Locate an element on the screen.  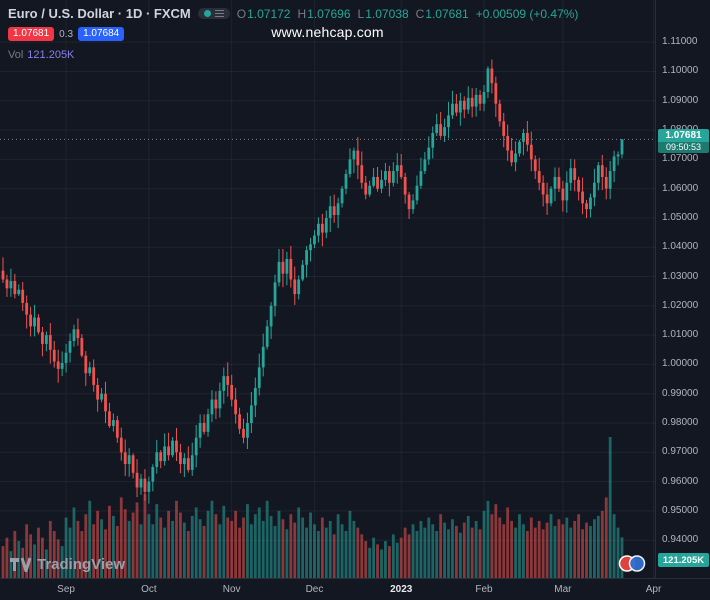
time-tick-label: Nov is located at coordinates (231, 589).